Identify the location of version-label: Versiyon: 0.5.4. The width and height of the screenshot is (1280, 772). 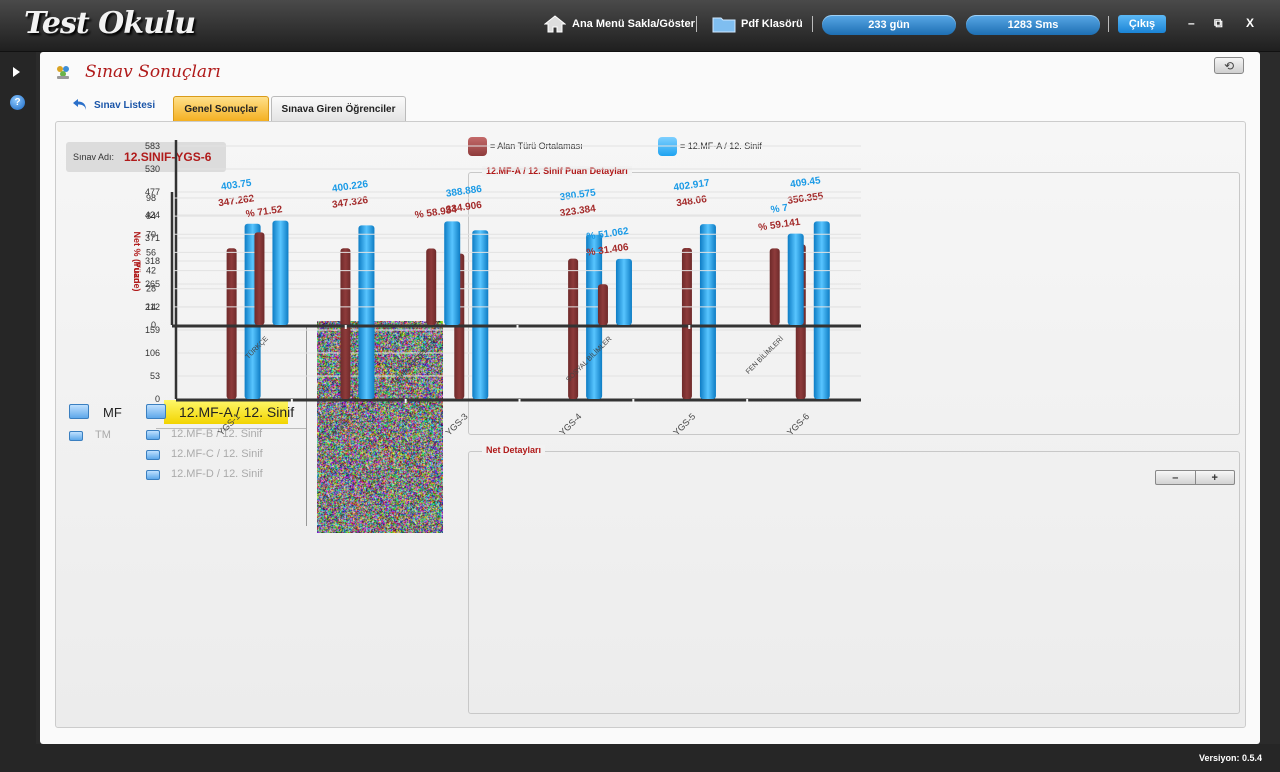
(1230, 758).